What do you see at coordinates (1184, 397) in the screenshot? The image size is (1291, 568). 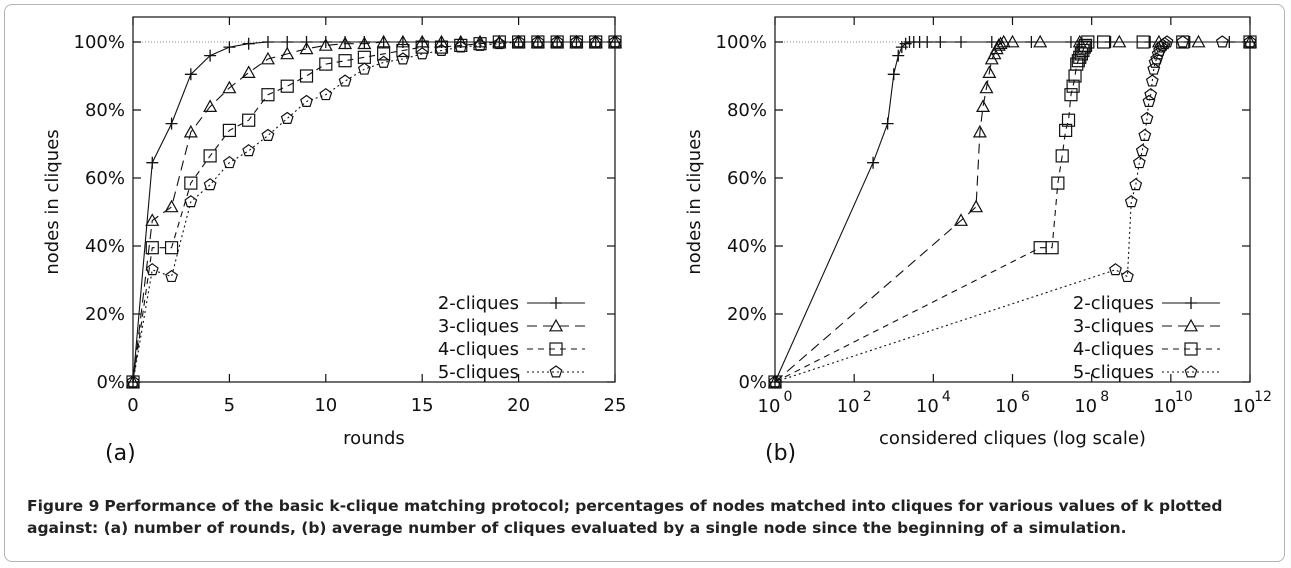 I see `x-tick-exponent: 10` at bounding box center [1184, 397].